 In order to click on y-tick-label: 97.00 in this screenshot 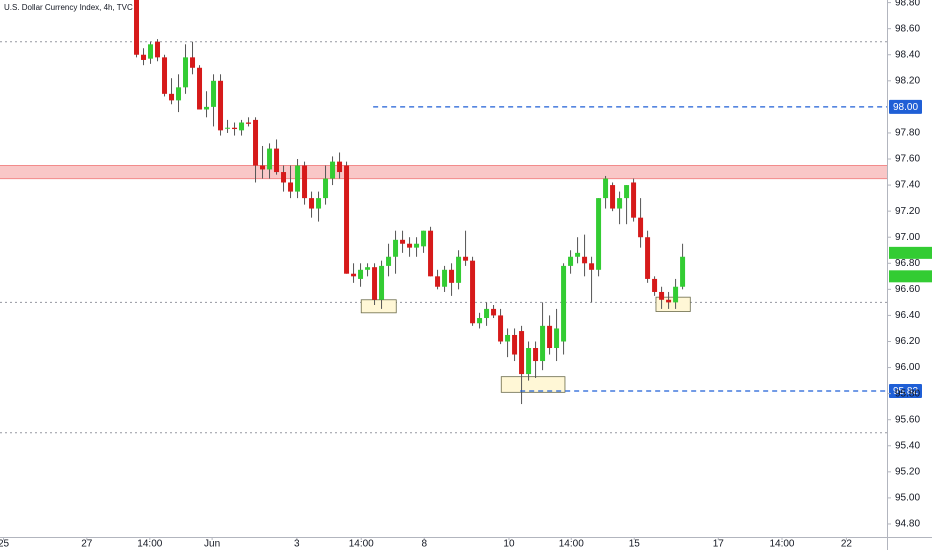, I will do `click(907, 237)`.